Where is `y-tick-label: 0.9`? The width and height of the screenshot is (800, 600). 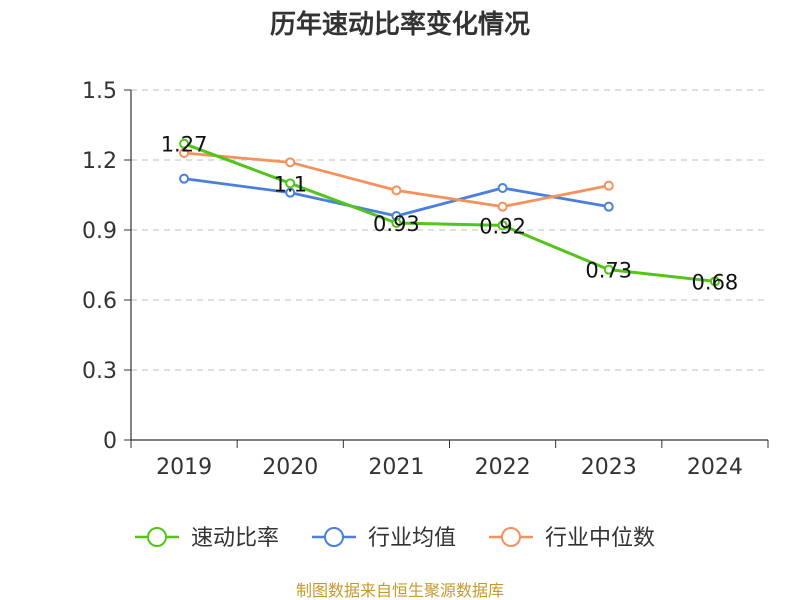 y-tick-label: 0.9 is located at coordinates (99, 231).